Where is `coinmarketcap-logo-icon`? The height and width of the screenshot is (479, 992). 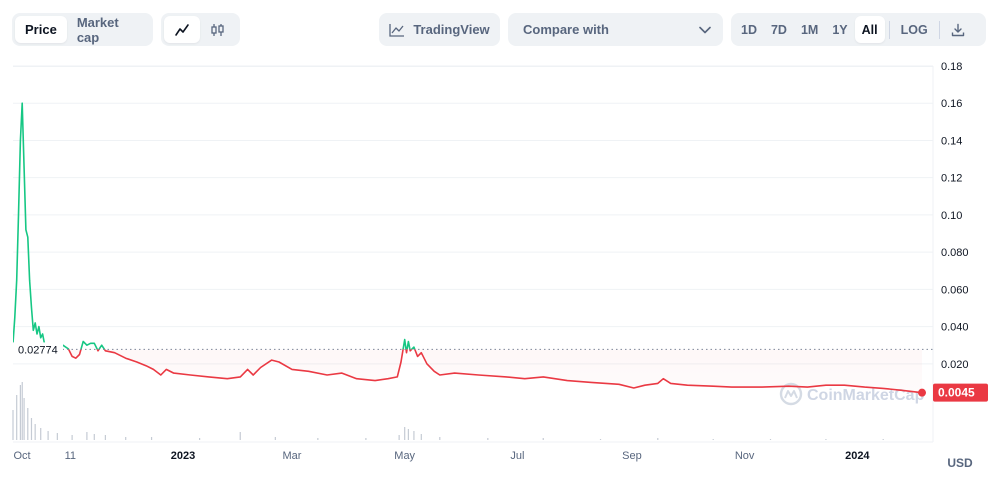
coinmarketcap-logo-icon is located at coordinates (791, 394).